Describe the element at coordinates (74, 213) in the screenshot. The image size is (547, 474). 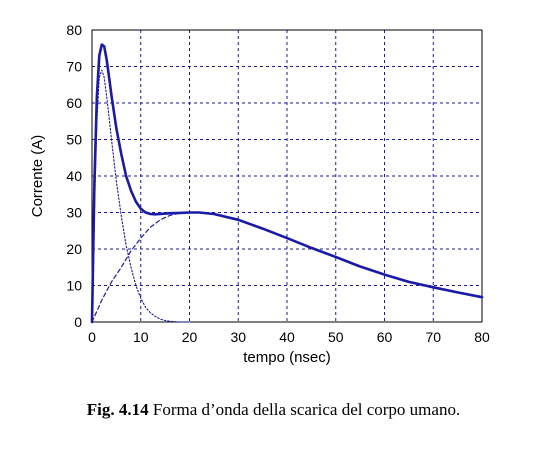
I see `y-tick-label: 30` at that location.